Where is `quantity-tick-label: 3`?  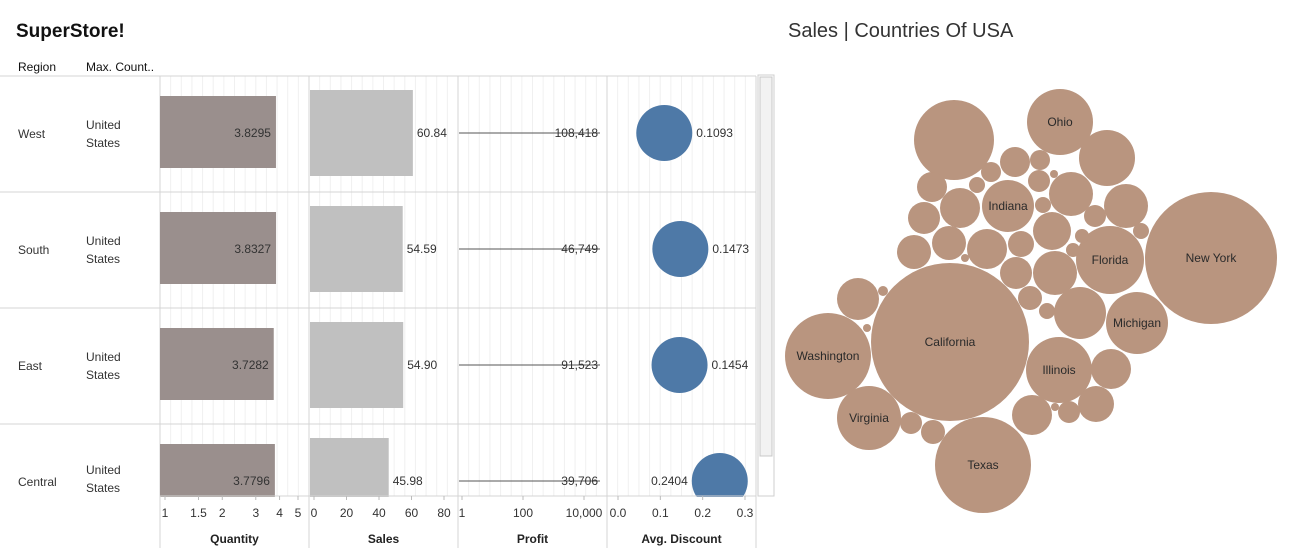 quantity-tick-label: 3 is located at coordinates (255, 513).